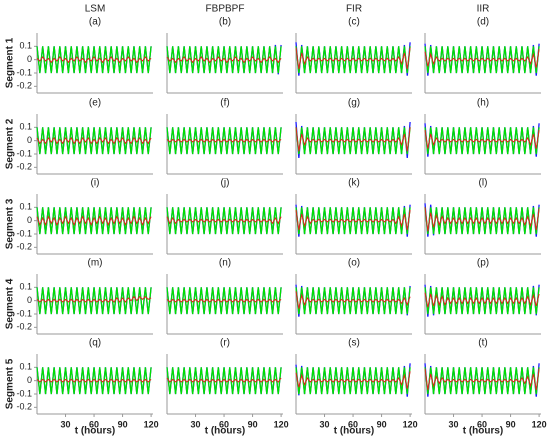 This screenshot has height=438, width=550. What do you see at coordinates (95, 183) in the screenshot?
I see `panel-label: (i)` at bounding box center [95, 183].